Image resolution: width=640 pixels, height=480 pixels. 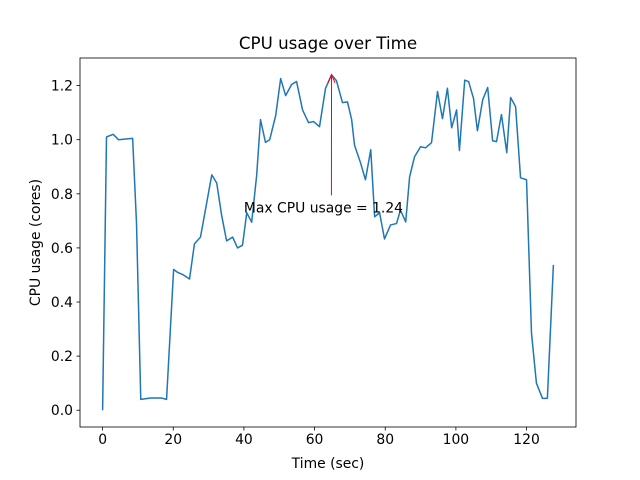 What do you see at coordinates (62, 195) in the screenshot?
I see `y-tick-label: 0.8` at bounding box center [62, 195].